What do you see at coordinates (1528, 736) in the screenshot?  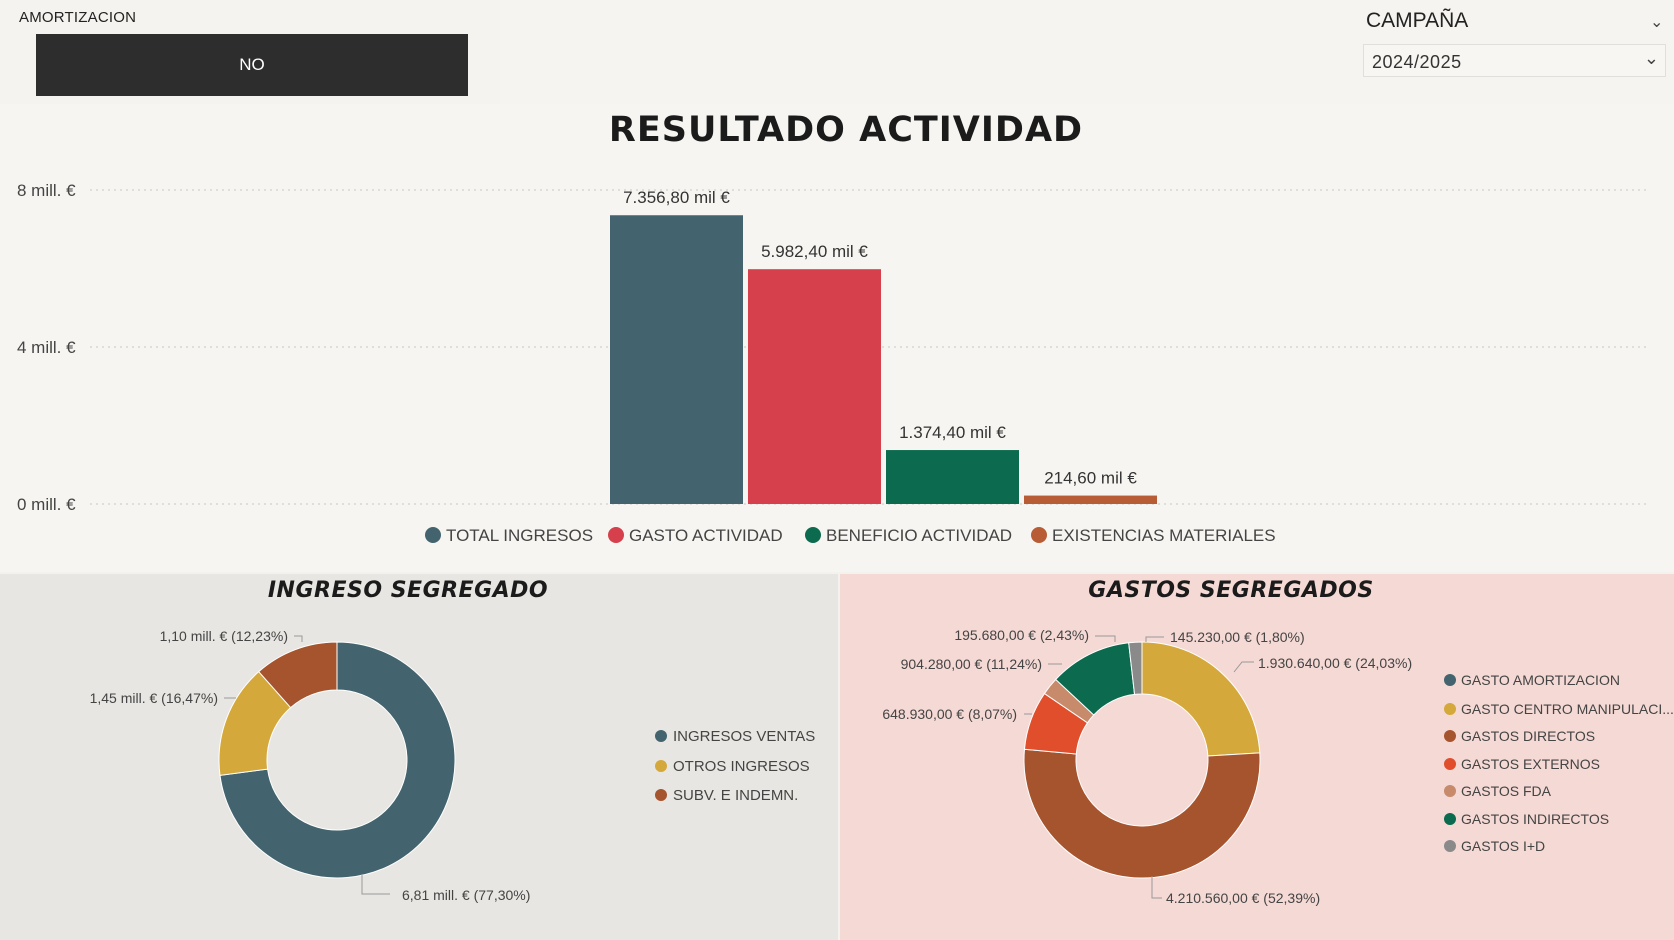 I see `legend-item-gastos-directos: GASTOS DIRECTOS` at bounding box center [1528, 736].